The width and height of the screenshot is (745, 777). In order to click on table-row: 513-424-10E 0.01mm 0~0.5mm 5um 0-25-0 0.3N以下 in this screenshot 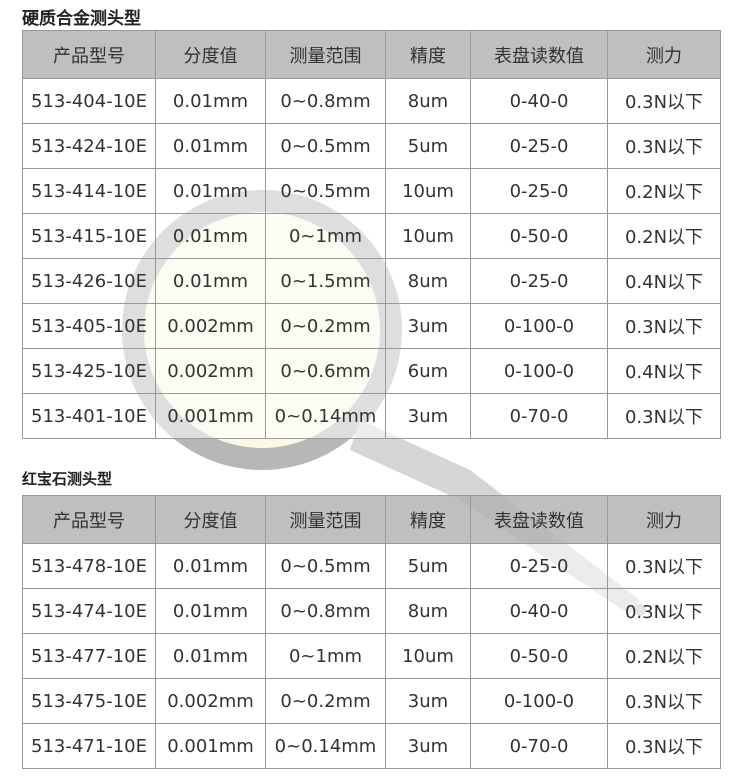, I will do `click(371, 146)`.